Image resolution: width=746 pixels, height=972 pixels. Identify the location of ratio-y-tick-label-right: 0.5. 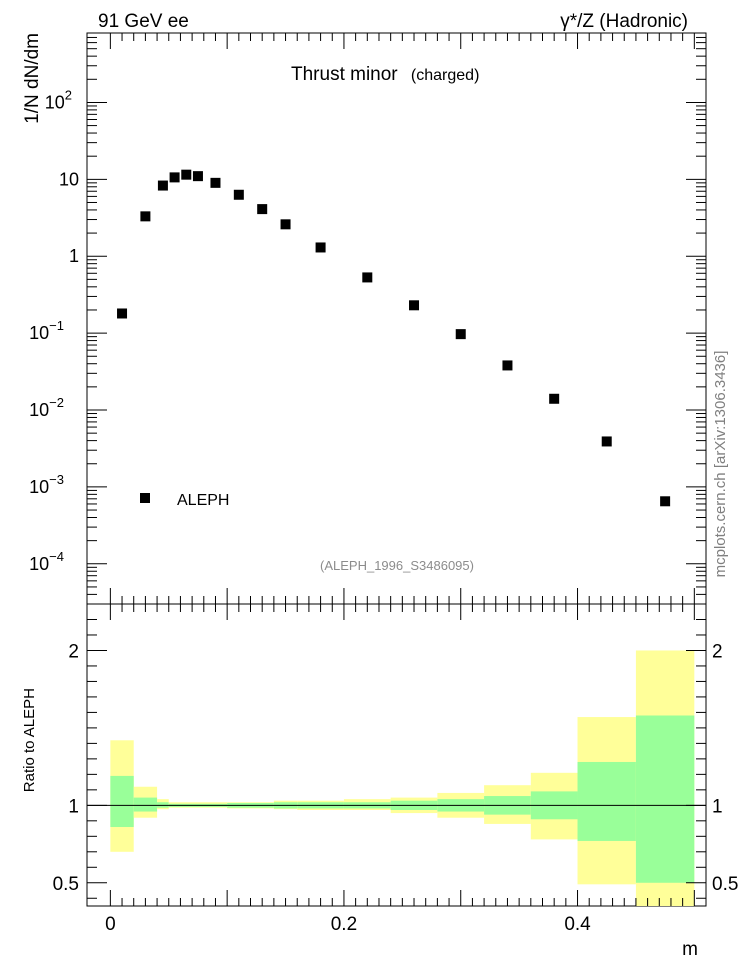
(725, 884).